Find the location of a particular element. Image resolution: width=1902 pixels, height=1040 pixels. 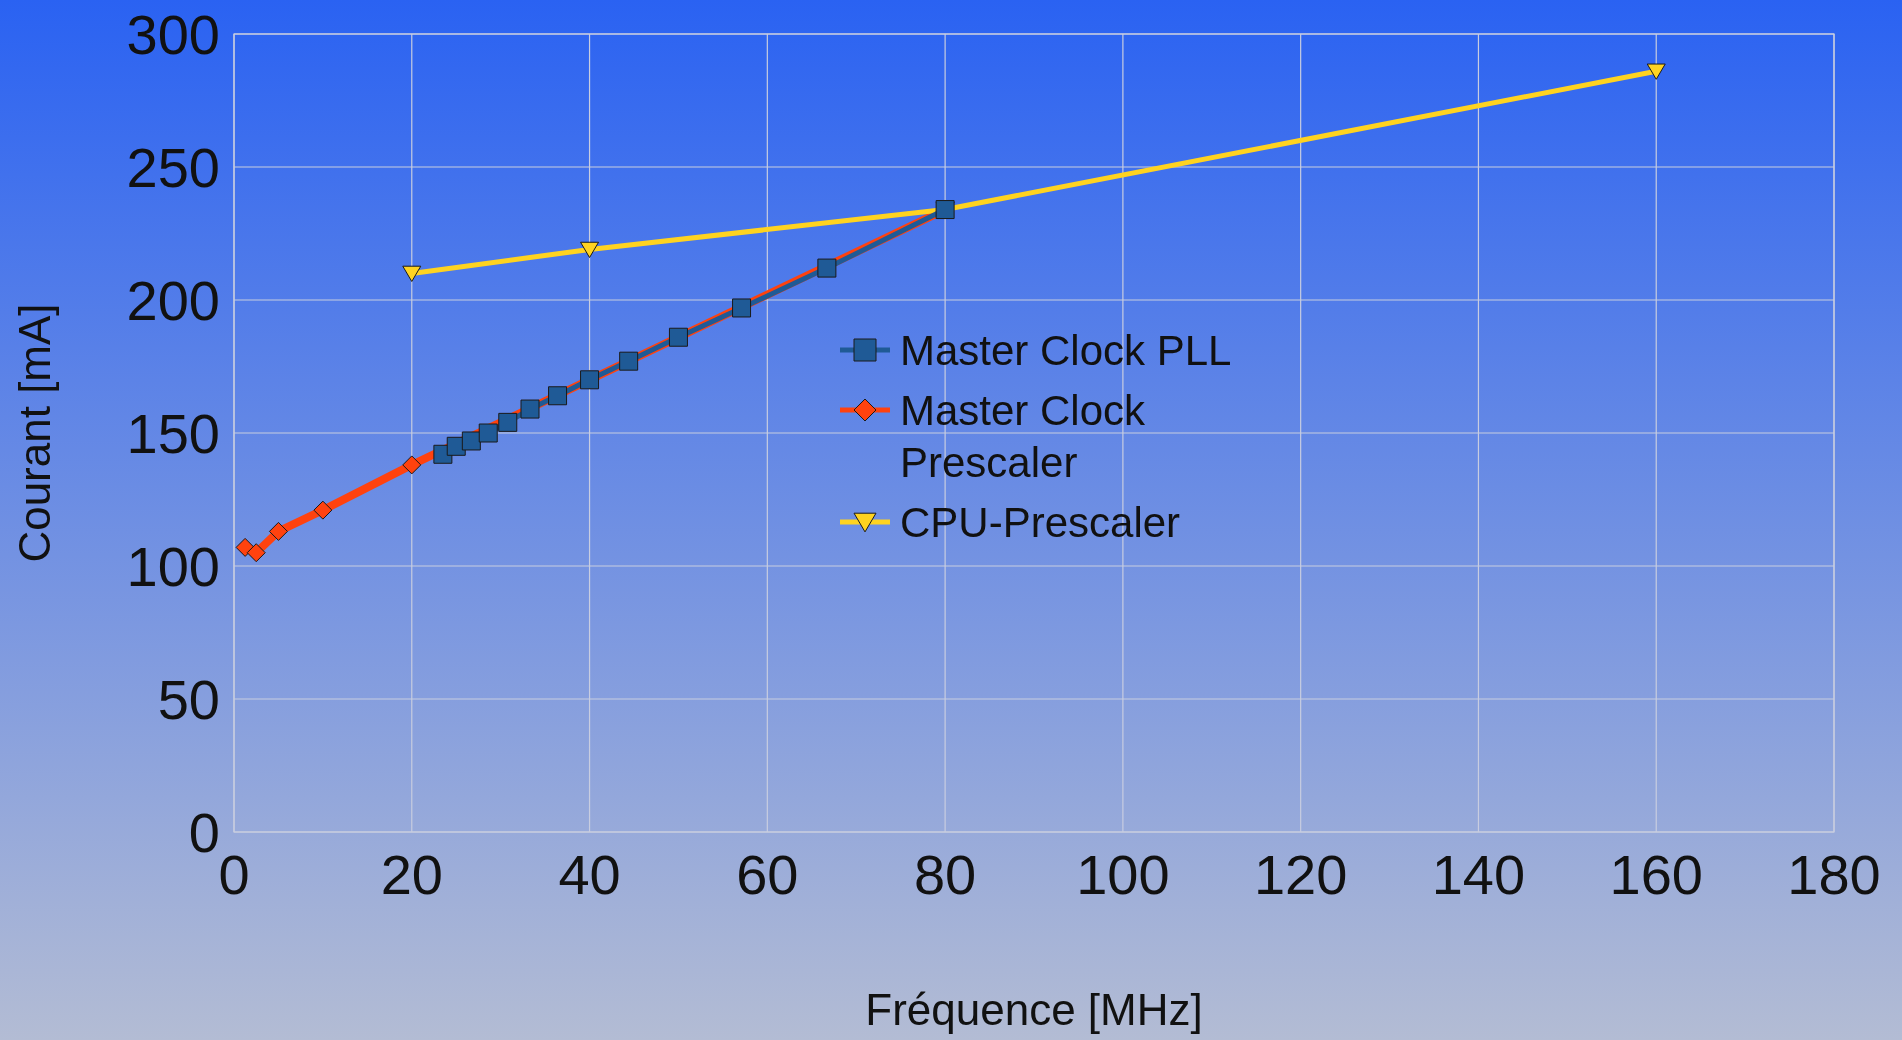

legend-label: CPU-Prescaler is located at coordinates (1040, 522).